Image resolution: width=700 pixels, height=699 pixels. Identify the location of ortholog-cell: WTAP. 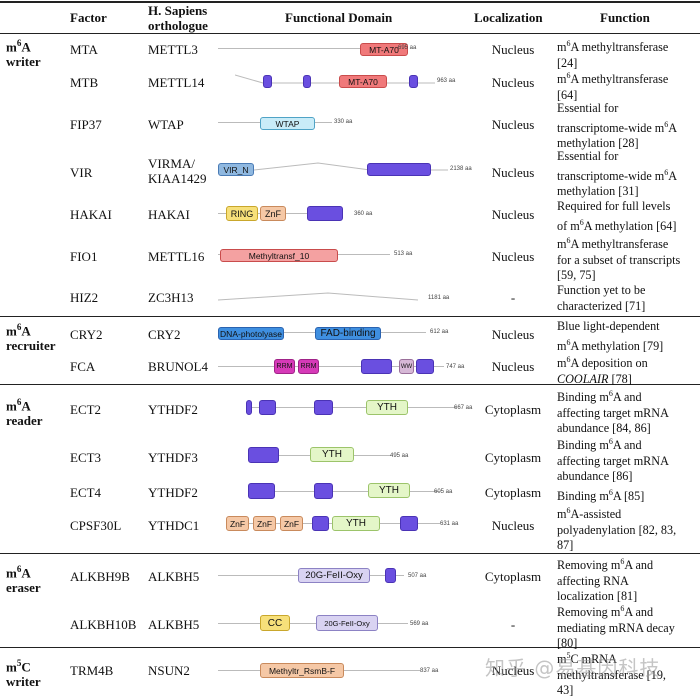
(166, 124).